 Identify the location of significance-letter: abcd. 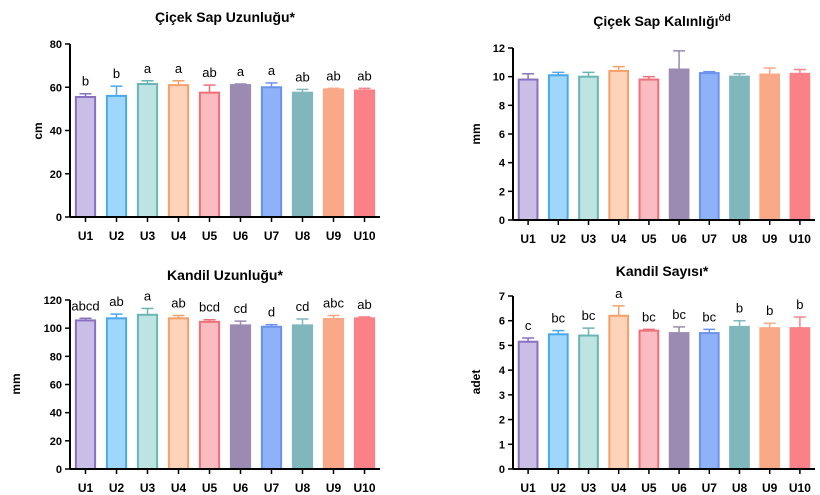
(85, 305).